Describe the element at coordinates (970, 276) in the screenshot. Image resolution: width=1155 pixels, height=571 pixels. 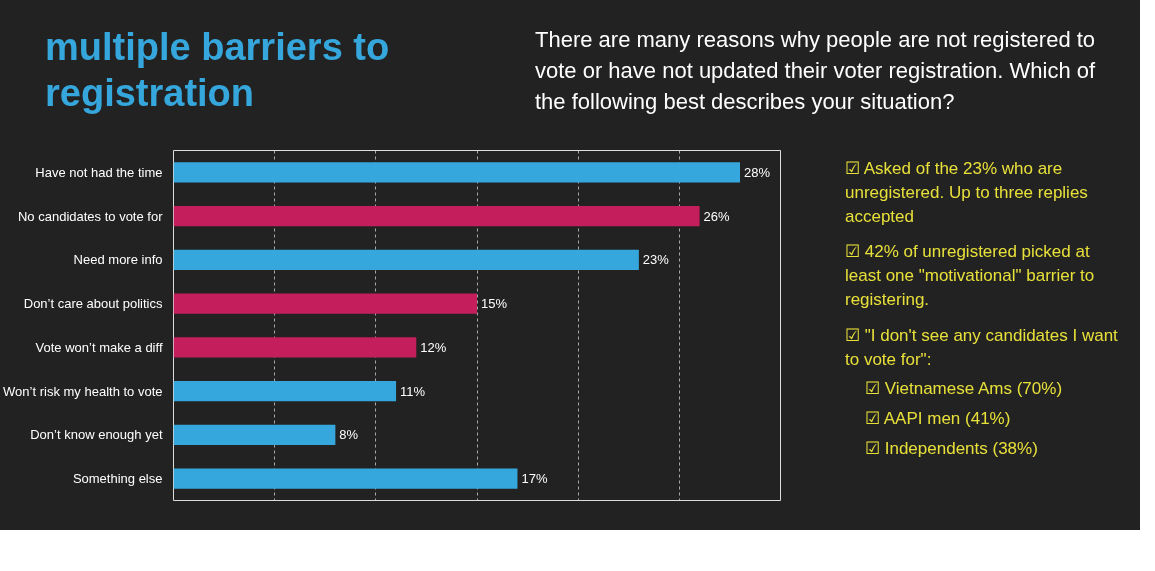
I see `text: ☑ 42% of unregistered picked at least one "motivational" barrier to registering.` at that location.